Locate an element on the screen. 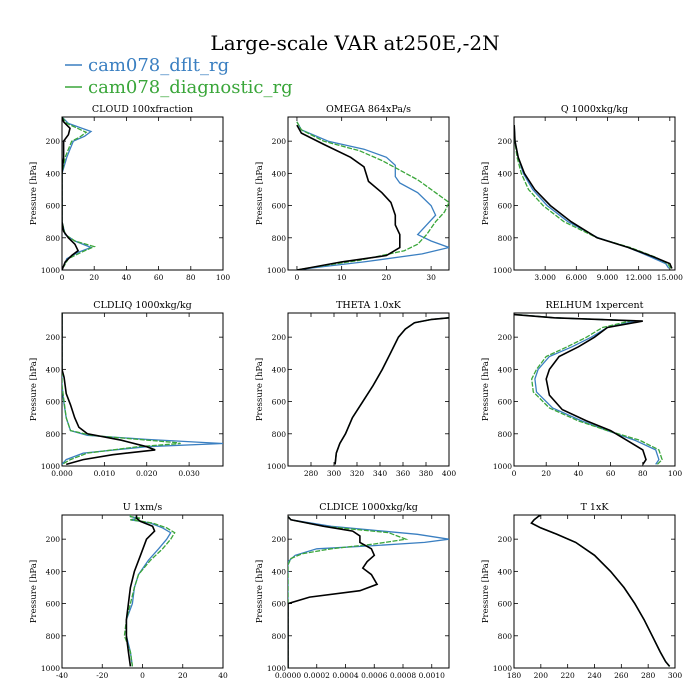 The image size is (700, 700). x-tick-label: 0.020 is located at coordinates (147, 473).